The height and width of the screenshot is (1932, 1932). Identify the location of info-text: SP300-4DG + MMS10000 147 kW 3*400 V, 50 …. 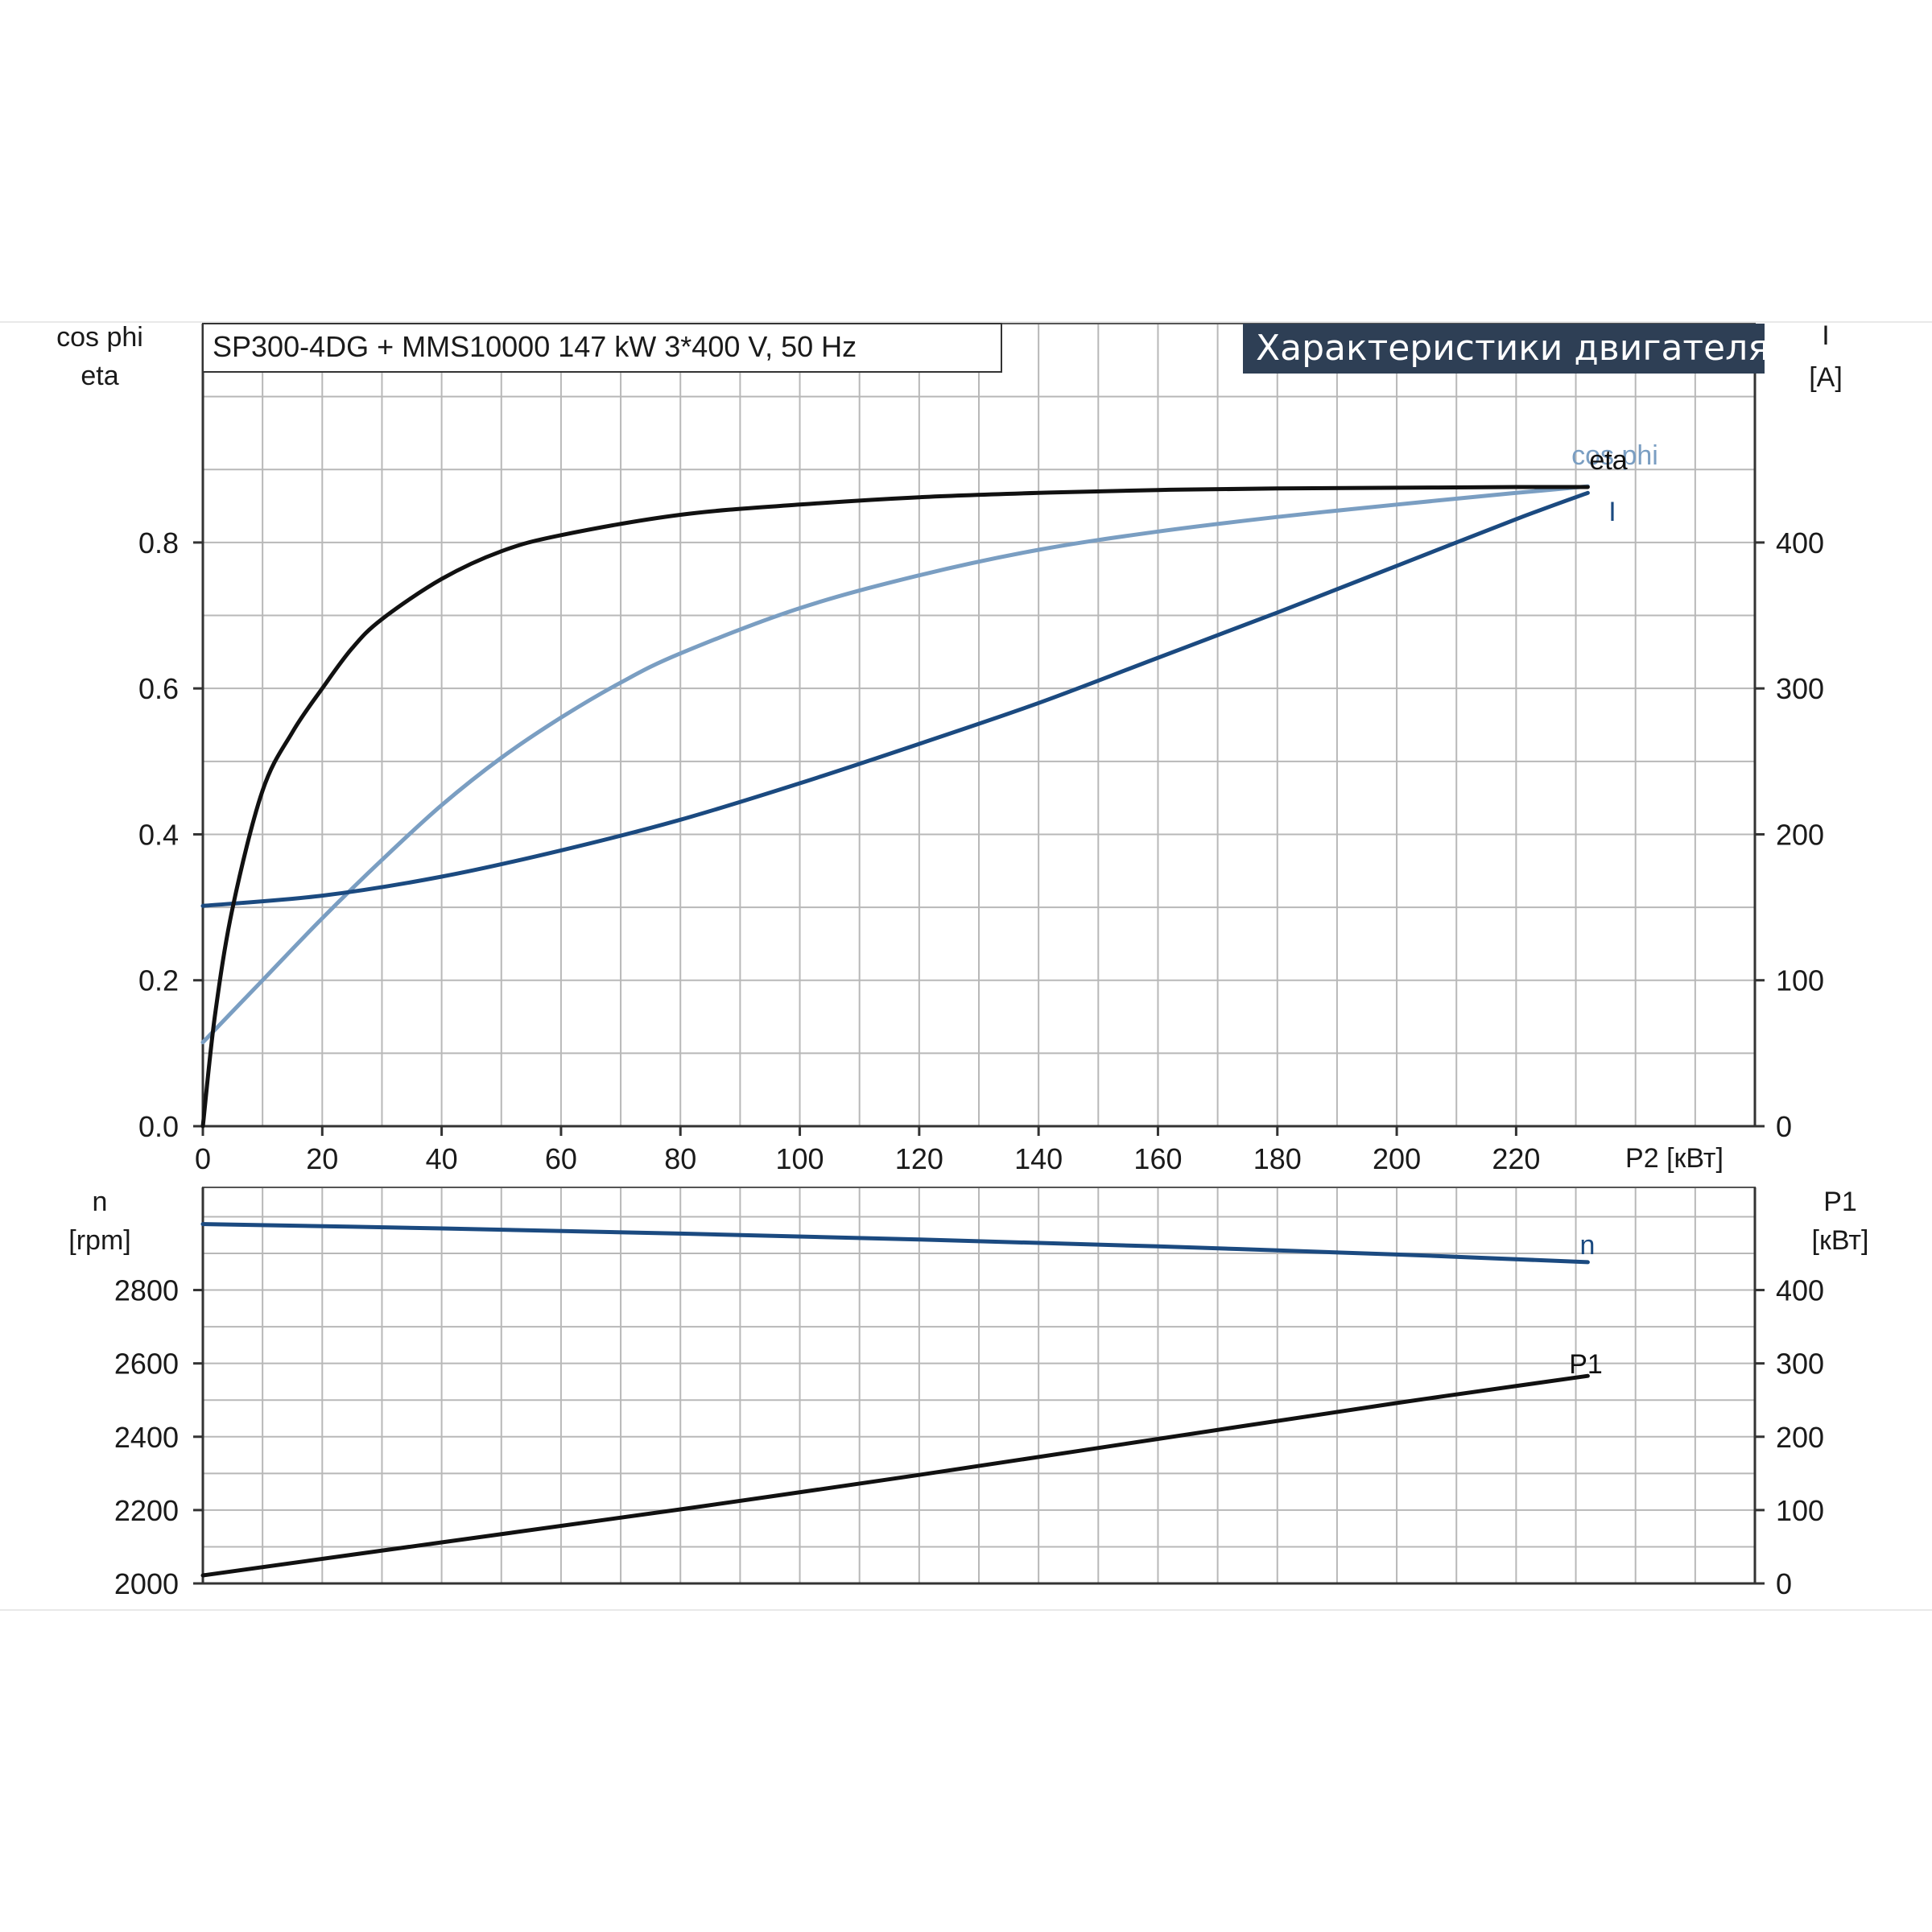
(535, 346).